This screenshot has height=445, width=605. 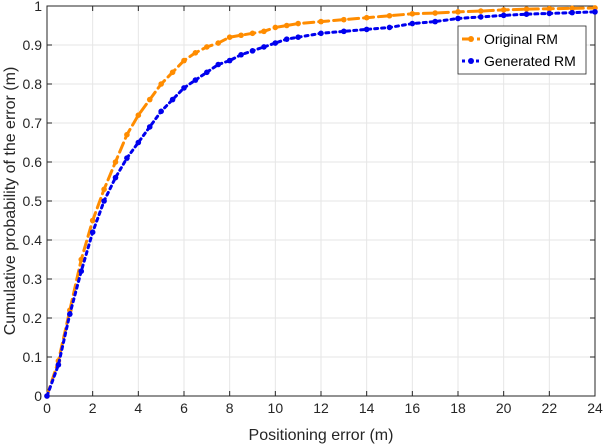 I want to click on x-tick-label: 18, so click(x=458, y=408).